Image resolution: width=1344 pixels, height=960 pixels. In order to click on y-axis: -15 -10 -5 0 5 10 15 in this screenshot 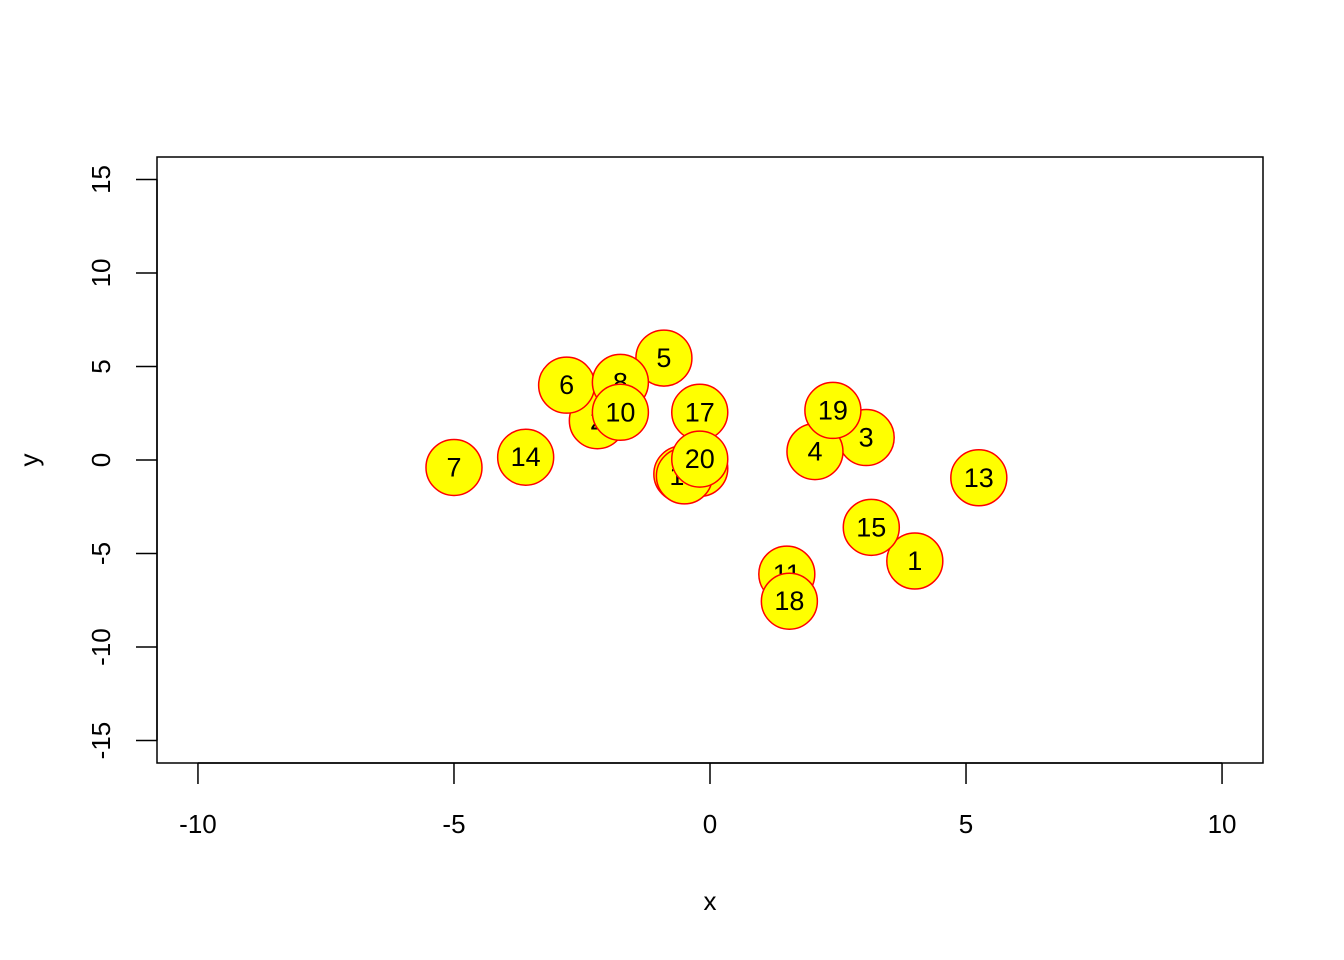, I will do `click(122, 462)`.